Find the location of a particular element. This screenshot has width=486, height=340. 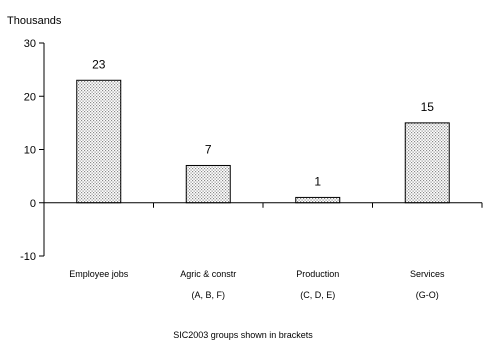

data-label: 1 is located at coordinates (317, 181).